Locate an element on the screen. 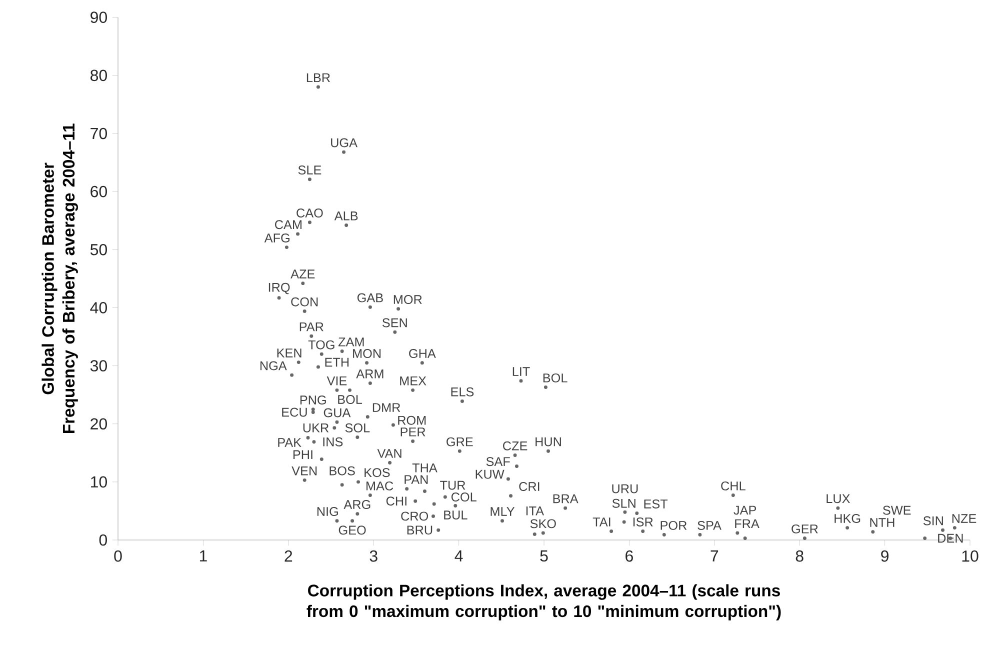  annotation: SIN is located at coordinates (933, 521).